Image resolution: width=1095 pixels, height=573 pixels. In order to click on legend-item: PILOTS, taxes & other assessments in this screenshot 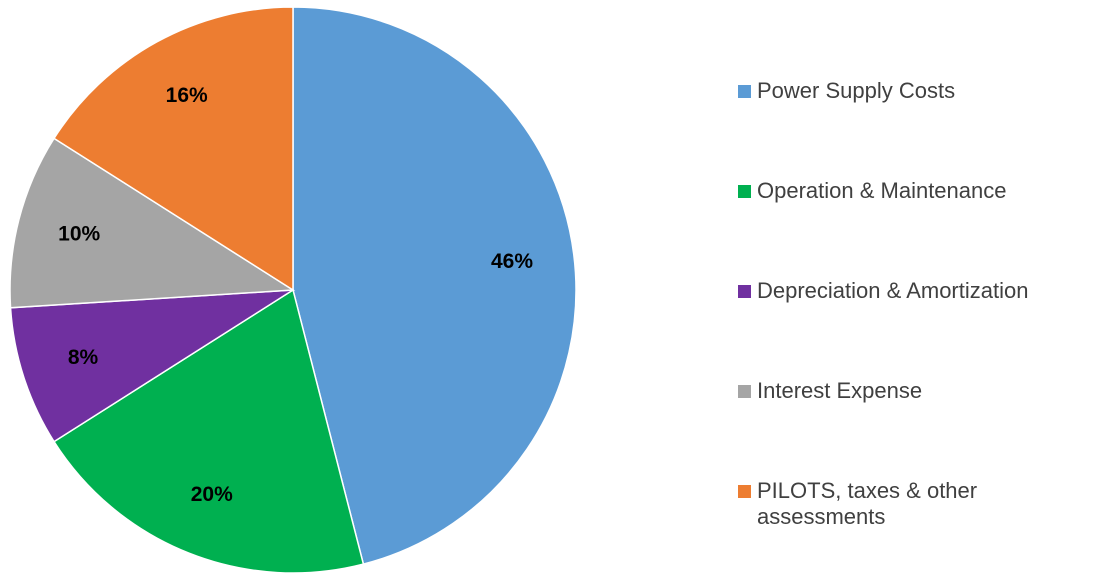, I will do `click(913, 504)`.